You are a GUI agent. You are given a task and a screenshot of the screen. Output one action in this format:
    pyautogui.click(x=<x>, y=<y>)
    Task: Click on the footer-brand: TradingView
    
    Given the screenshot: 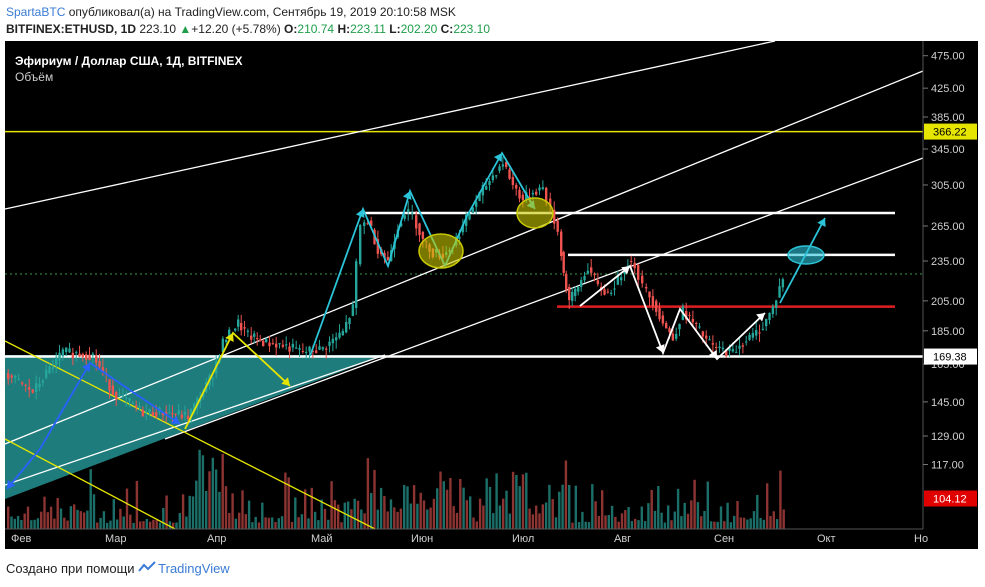 What is the action you would take?
    pyautogui.click(x=194, y=568)
    